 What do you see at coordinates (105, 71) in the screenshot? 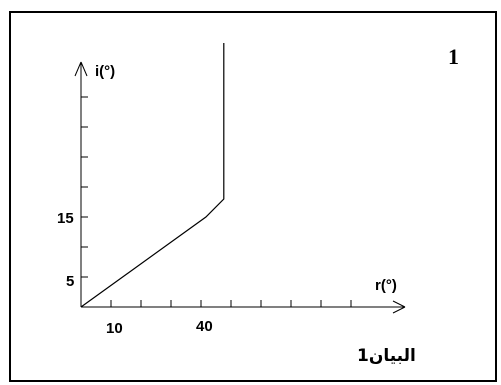
I see `y-axis-label: i(°)` at bounding box center [105, 71].